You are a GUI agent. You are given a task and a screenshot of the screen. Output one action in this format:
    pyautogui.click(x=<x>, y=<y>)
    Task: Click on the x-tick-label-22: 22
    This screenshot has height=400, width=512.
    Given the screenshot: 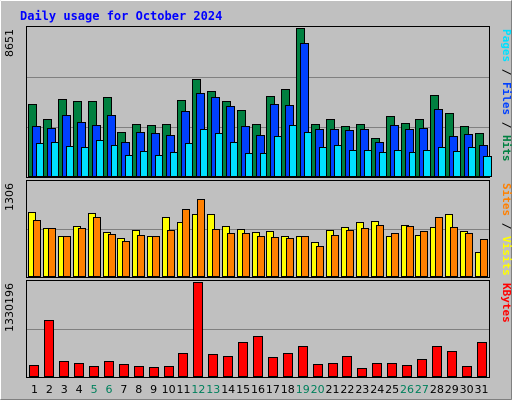 What is the action you would take?
    pyautogui.click(x=347, y=389)
    